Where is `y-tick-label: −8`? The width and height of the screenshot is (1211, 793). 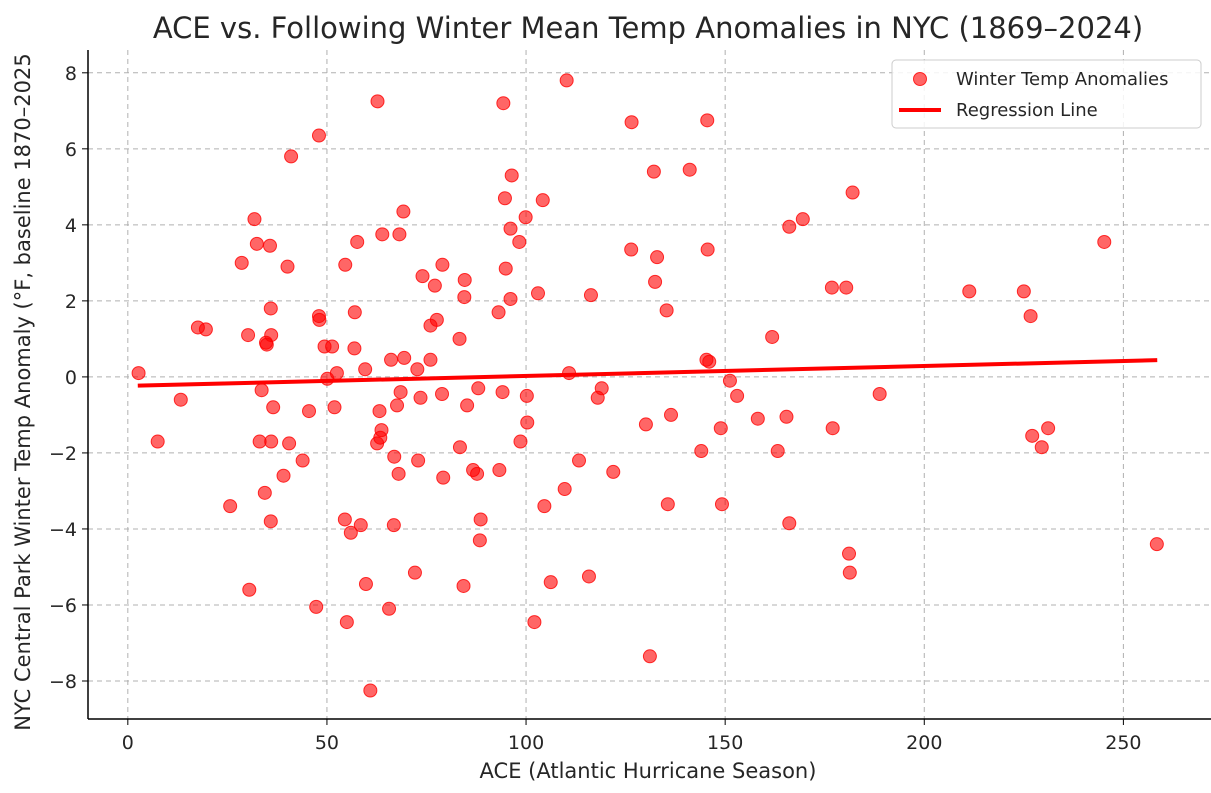 y-tick-label: −8 is located at coordinates (63, 682).